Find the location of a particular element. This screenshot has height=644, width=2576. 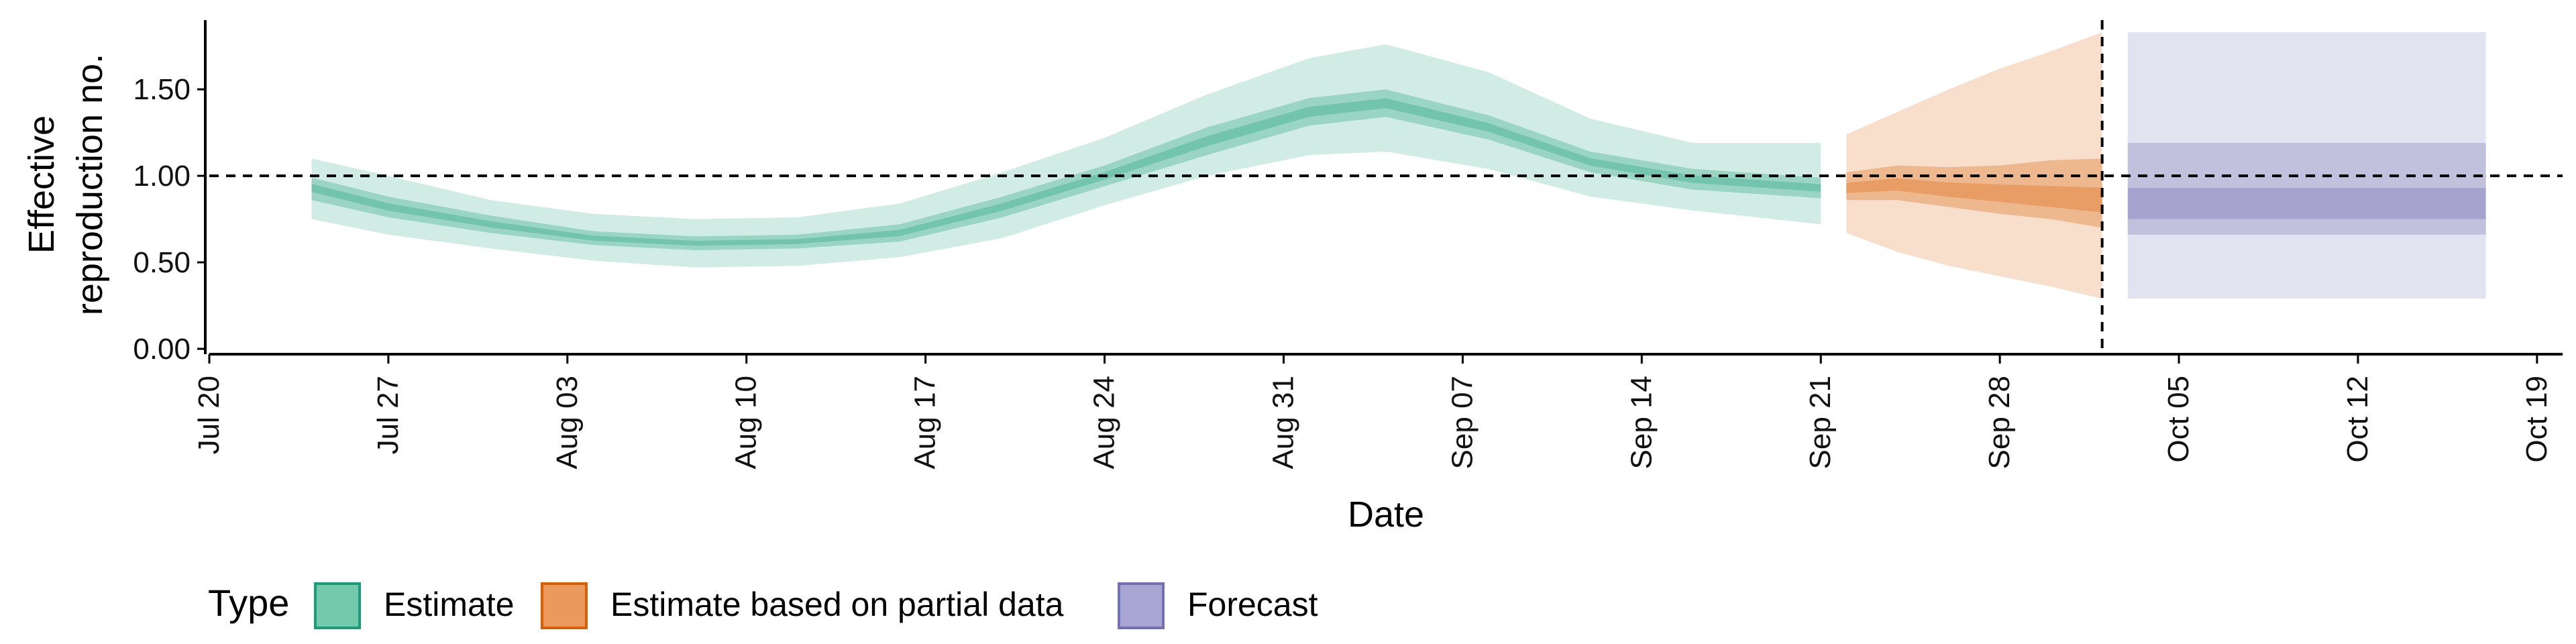

y-axis-title-line: Effective is located at coordinates (41, 184).